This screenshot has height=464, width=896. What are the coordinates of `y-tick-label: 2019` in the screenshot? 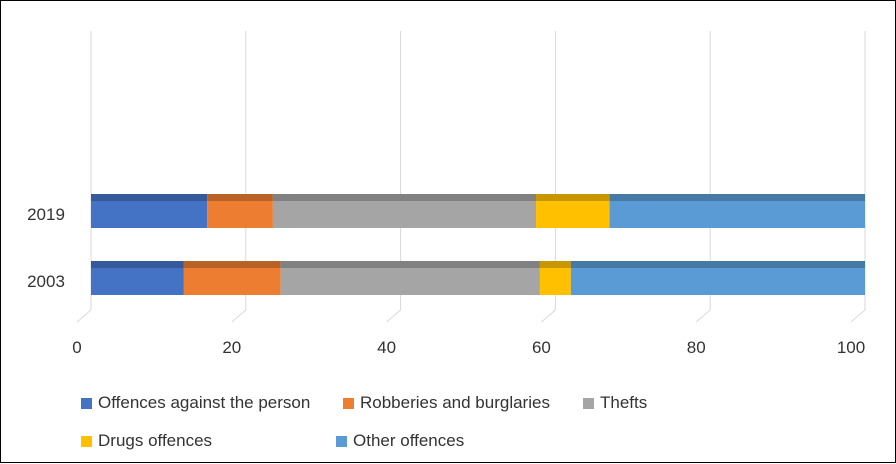 It's located at (46, 214).